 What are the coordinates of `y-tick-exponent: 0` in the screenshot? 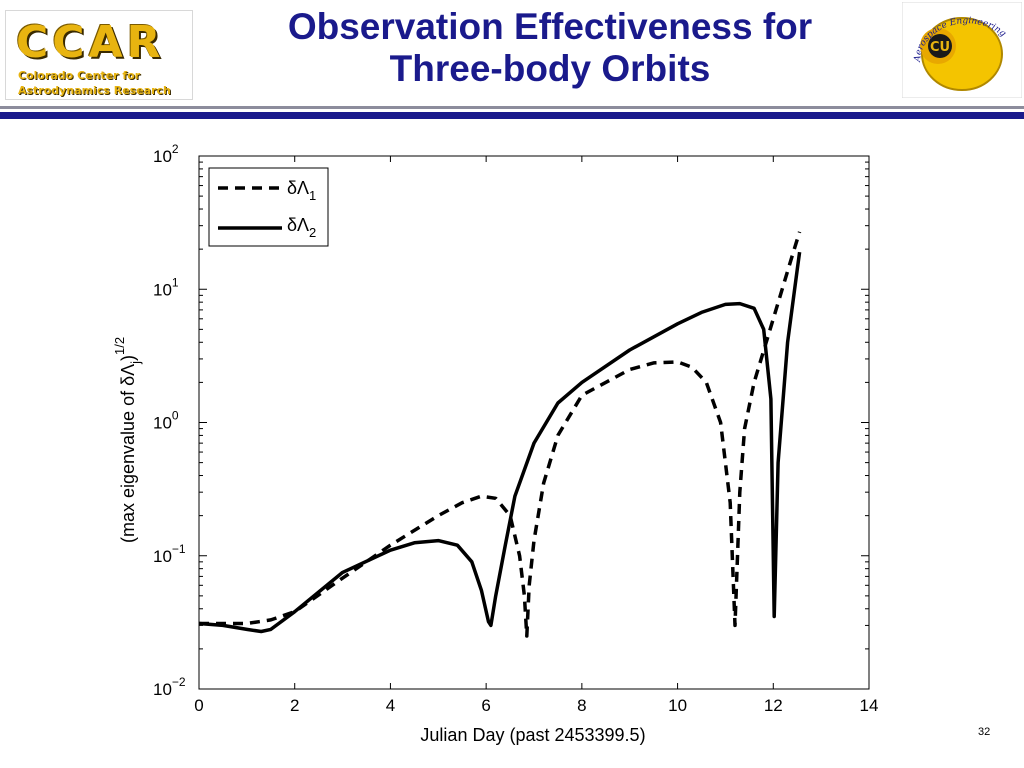 It's located at (175, 416).